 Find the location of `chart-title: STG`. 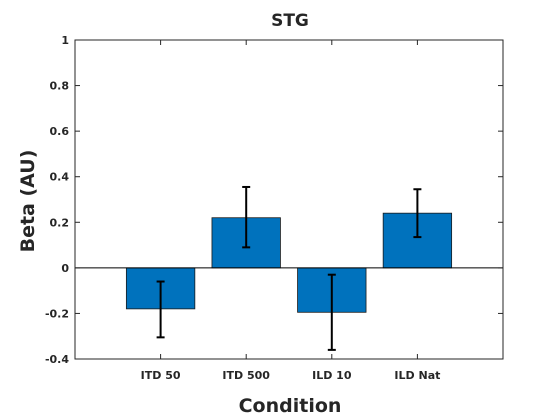

chart-title: STG is located at coordinates (290, 21).